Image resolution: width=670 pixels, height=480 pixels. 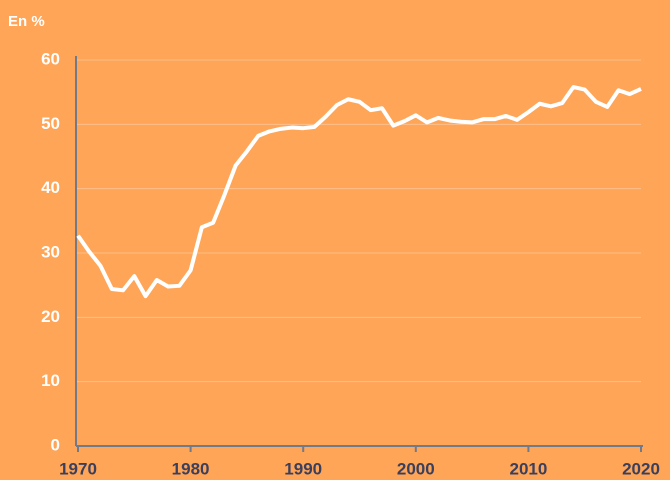 What do you see at coordinates (641, 468) in the screenshot?
I see `x-tick-label: 2020` at bounding box center [641, 468].